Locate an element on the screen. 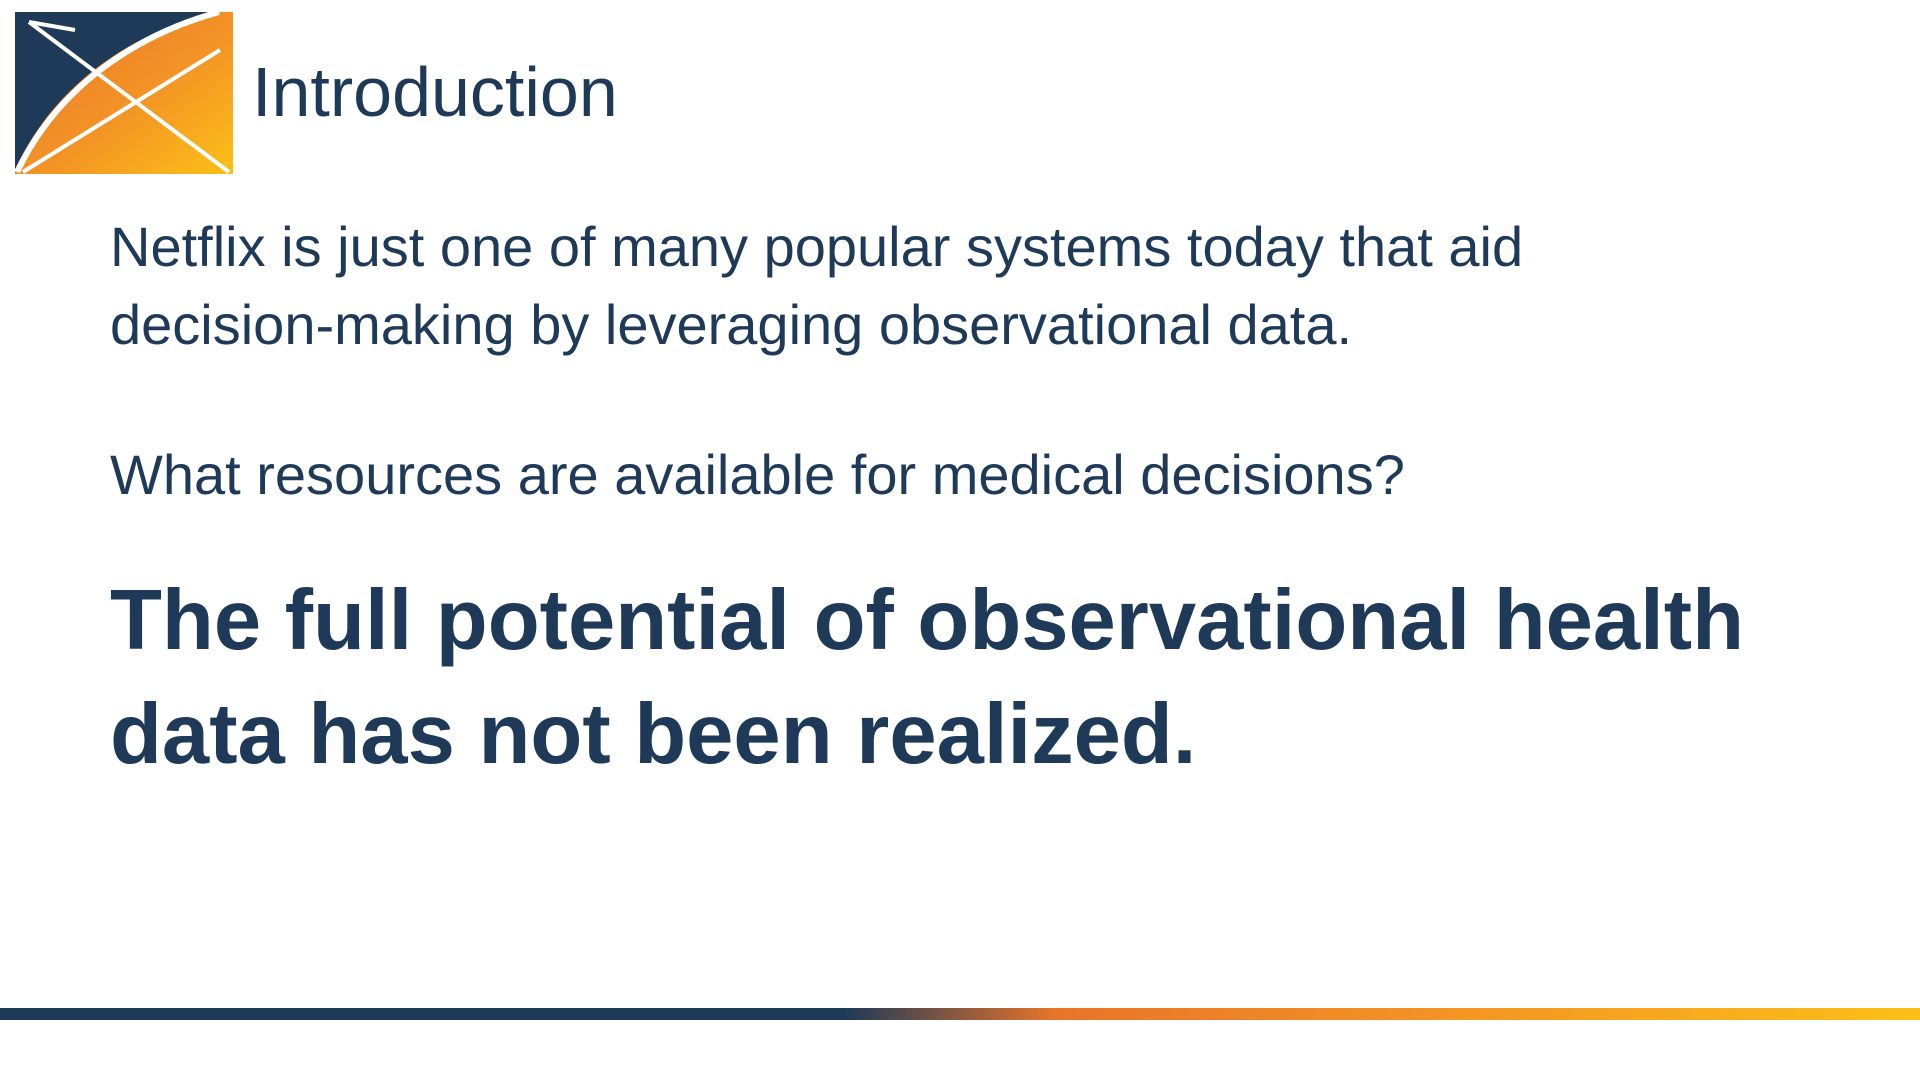 This screenshot has width=1920, height=1080. ohdsi-logo-icon is located at coordinates (124, 93).